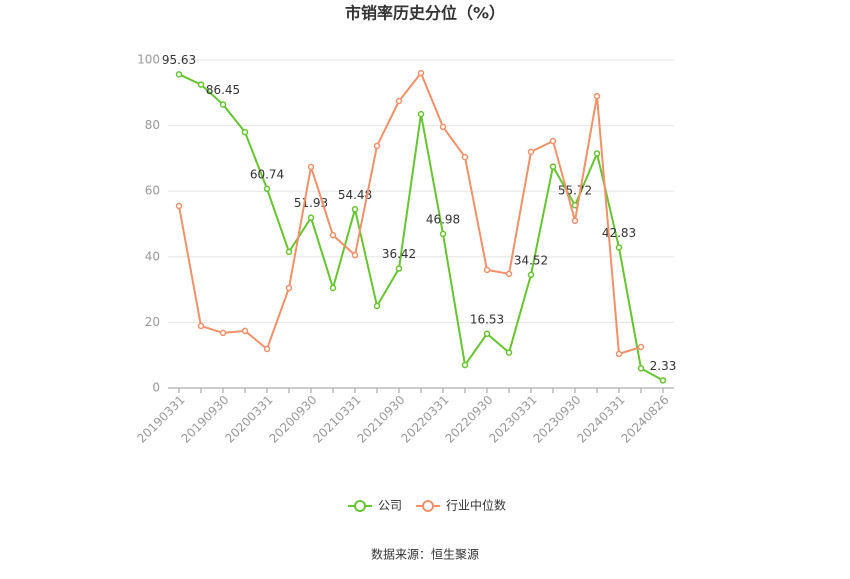  Describe the element at coordinates (399, 254) in the screenshot. I see `data-label: 36.42` at that location.